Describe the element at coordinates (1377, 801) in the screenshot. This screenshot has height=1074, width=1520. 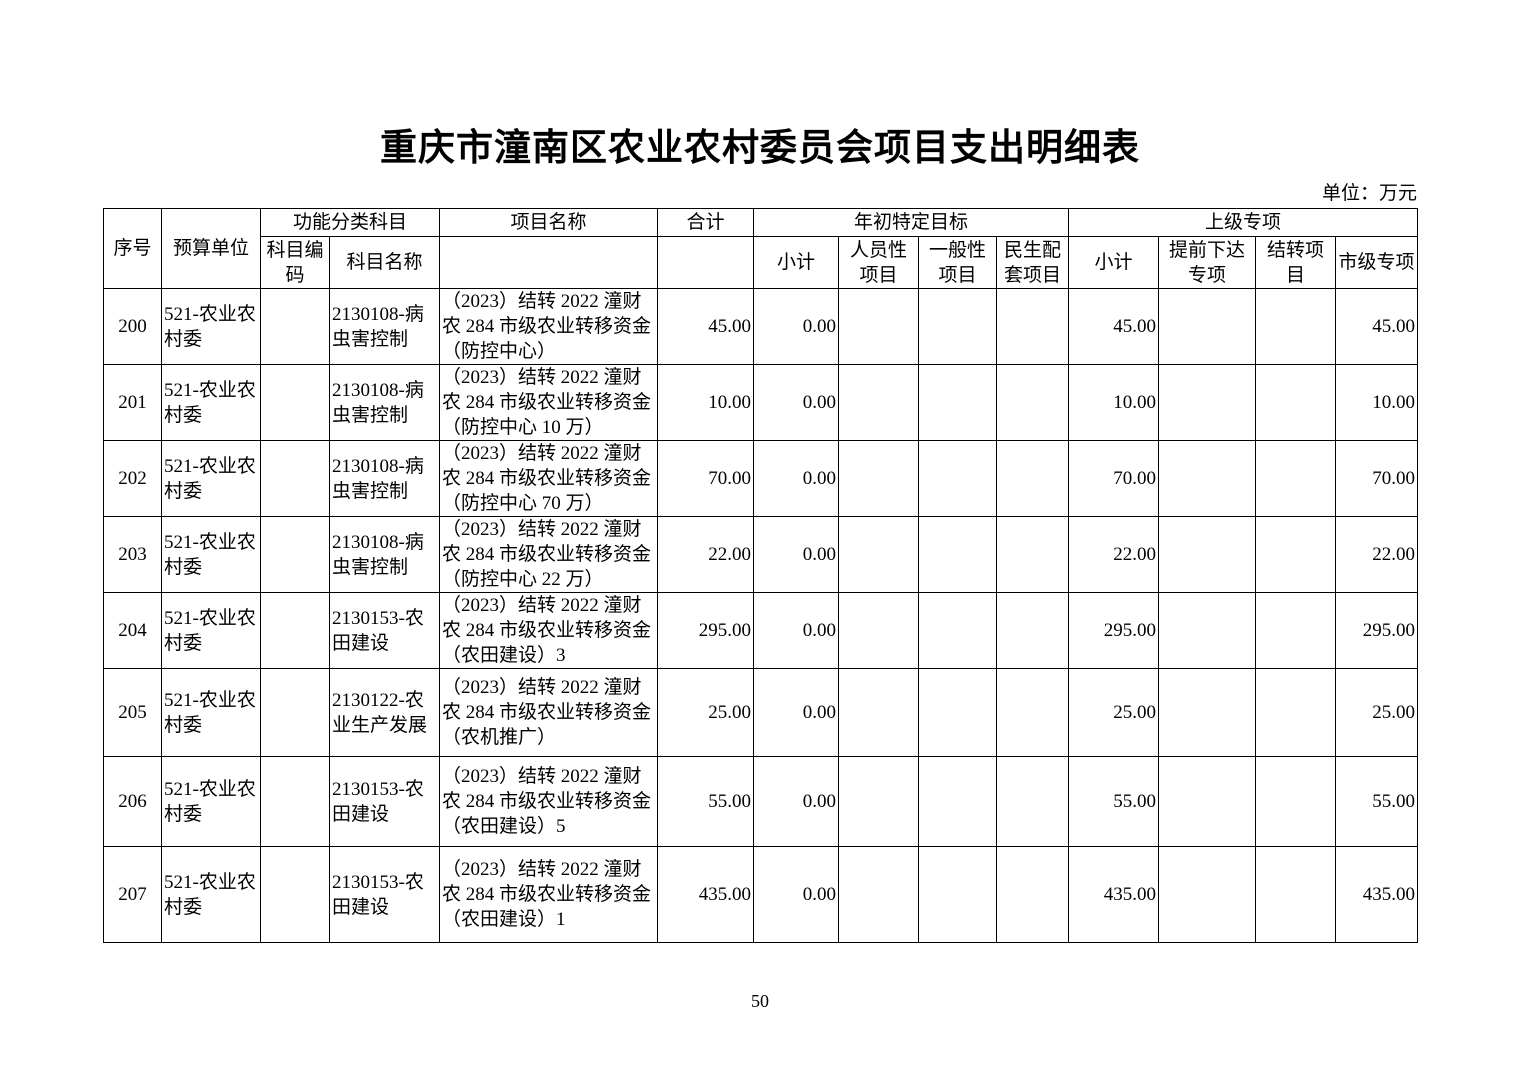
I see `cell-municipal: 55.00` at that location.